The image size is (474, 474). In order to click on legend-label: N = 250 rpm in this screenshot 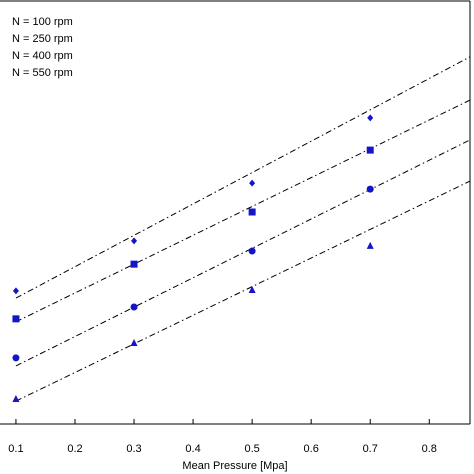, I will do `click(42, 39)`.